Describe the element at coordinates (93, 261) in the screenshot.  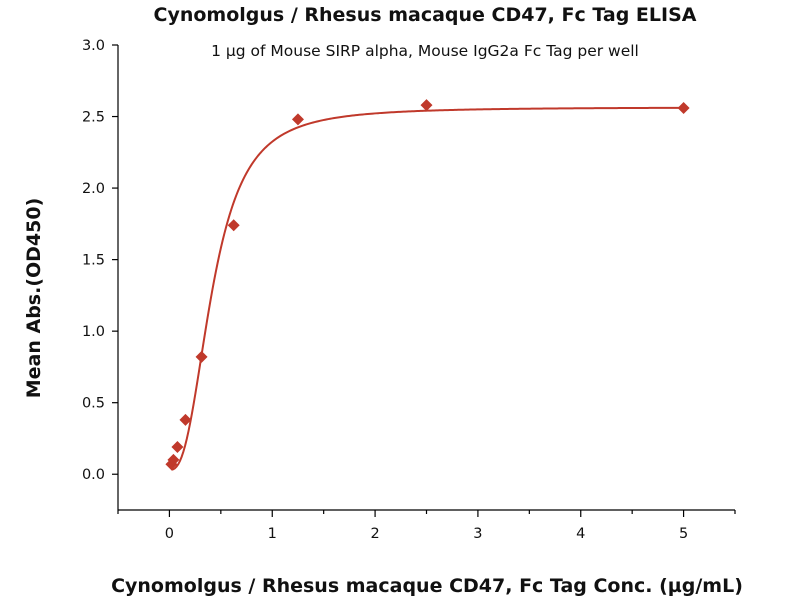
I see `y-tick-label: 1.5` at that location.